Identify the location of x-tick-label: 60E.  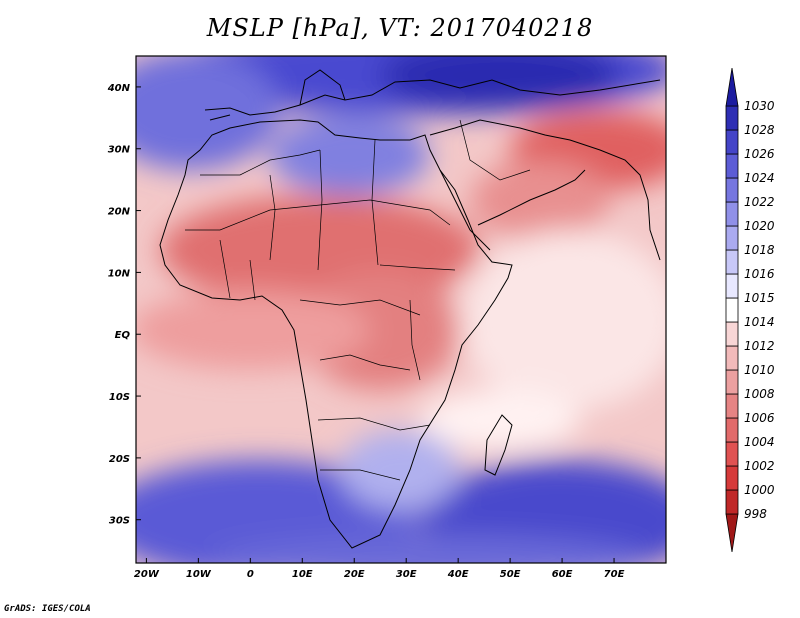
(562, 574).